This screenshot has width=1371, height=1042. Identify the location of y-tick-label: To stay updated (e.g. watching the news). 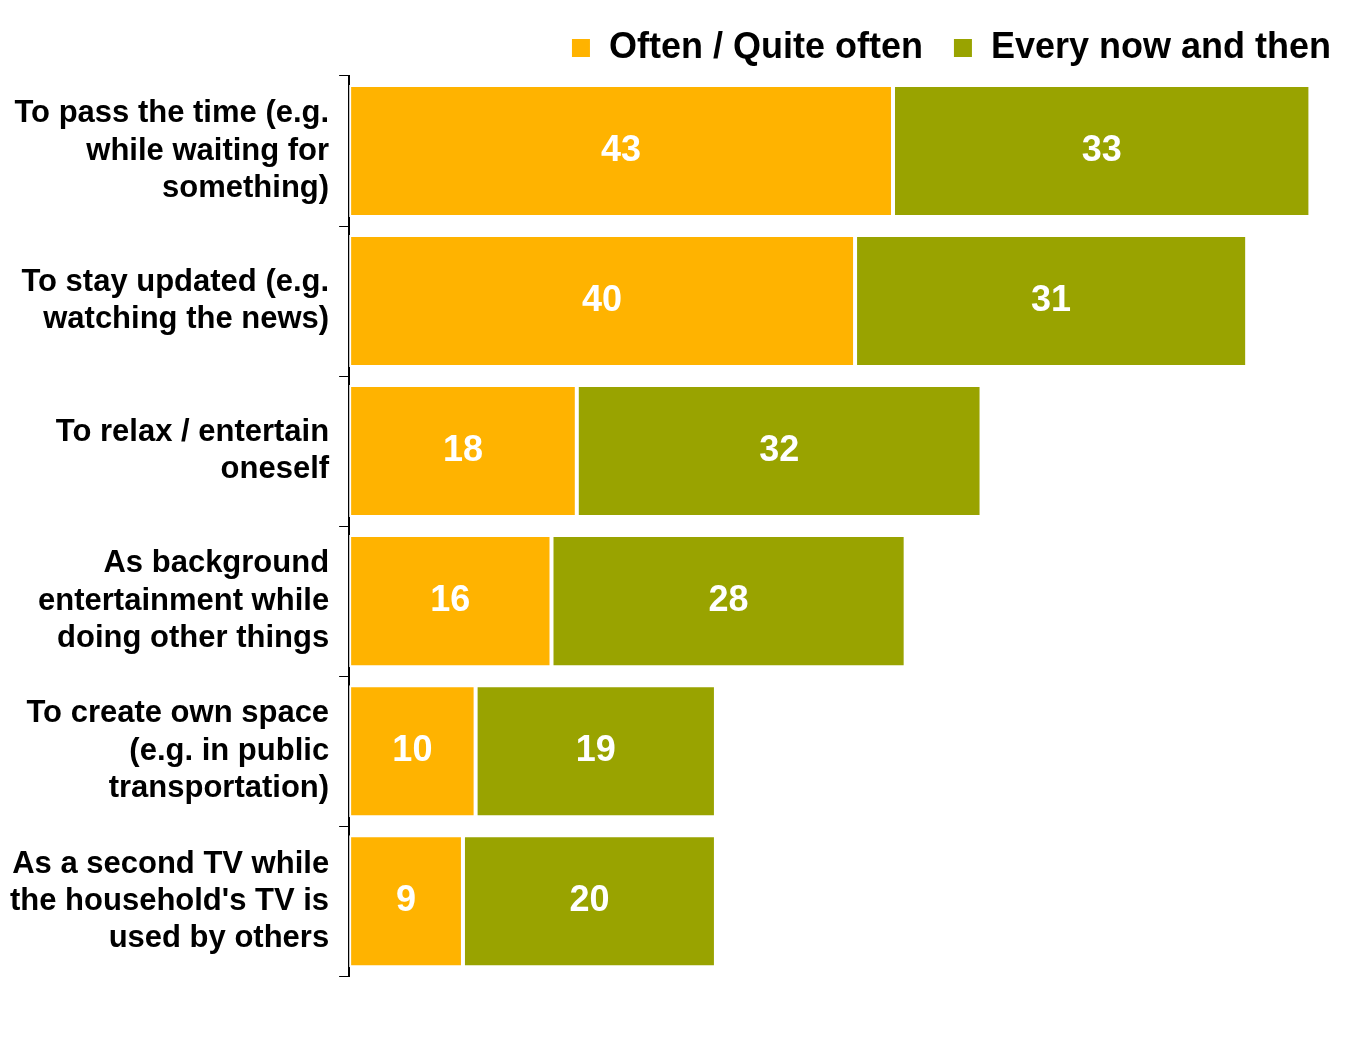
(175, 299).